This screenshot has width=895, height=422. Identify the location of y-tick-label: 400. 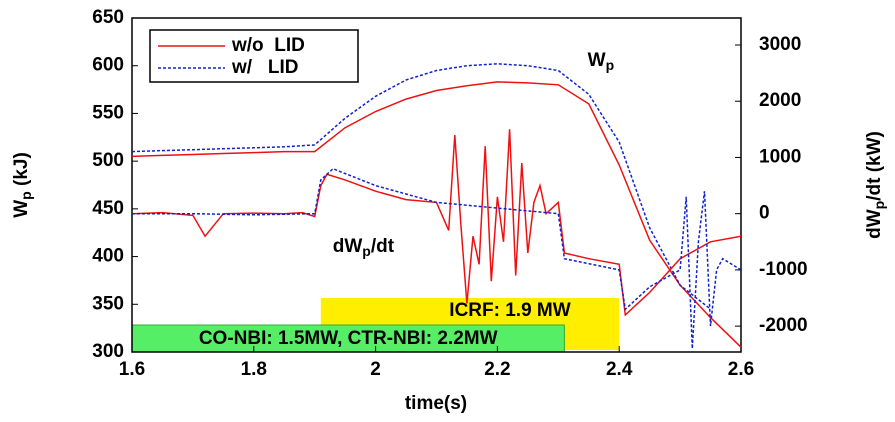
(108, 256).